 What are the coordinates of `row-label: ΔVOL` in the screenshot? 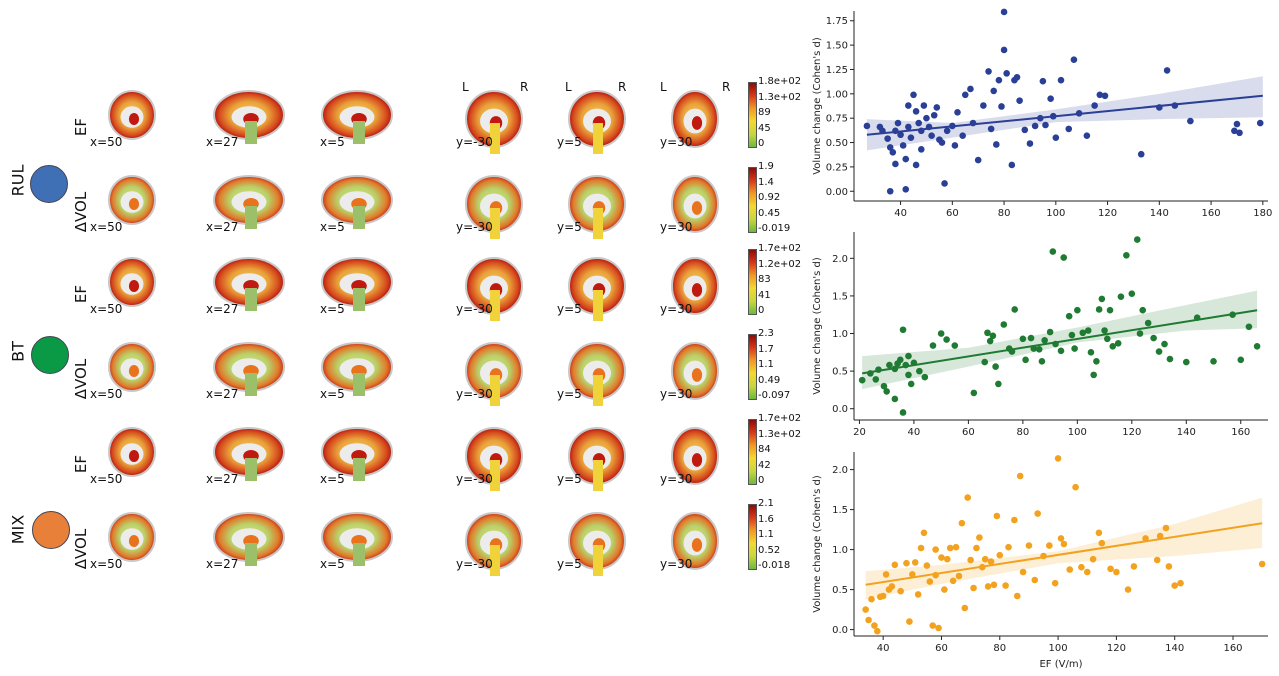 It's located at (81, 379).